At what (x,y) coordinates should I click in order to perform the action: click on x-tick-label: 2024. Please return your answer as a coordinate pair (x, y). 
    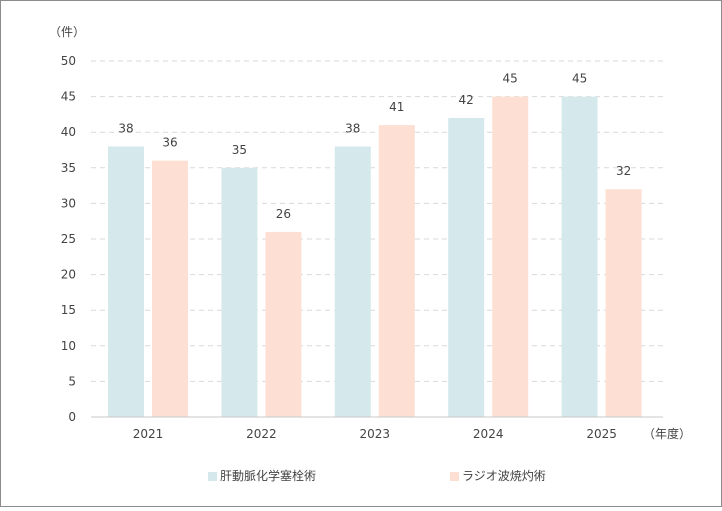
    Looking at the image, I should click on (488, 434).